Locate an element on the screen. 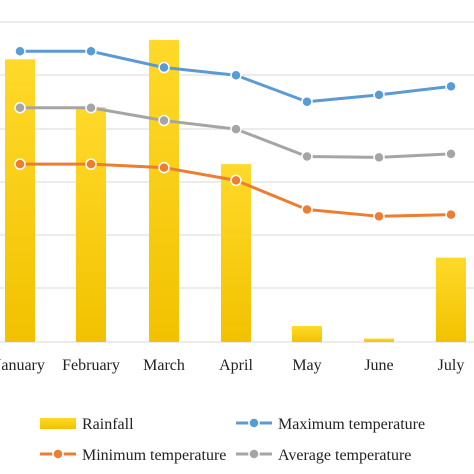 This screenshot has height=474, width=474. point-maximum-temperature-may is located at coordinates (307, 101).